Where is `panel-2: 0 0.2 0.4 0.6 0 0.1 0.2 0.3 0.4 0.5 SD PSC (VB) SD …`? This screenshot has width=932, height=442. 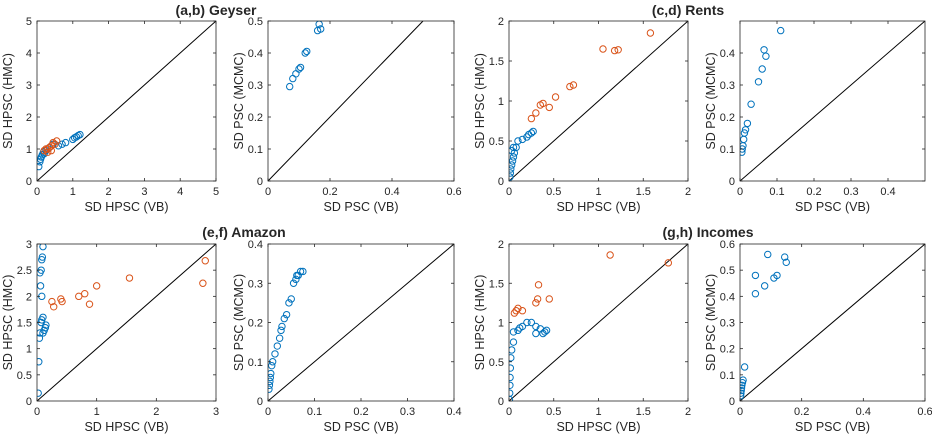
panel-2: 0 0.2 0.4 0.6 0 0.1 0.2 0.3 0.4 0.5 SD PSC (VB) SD … is located at coordinates (347, 115).